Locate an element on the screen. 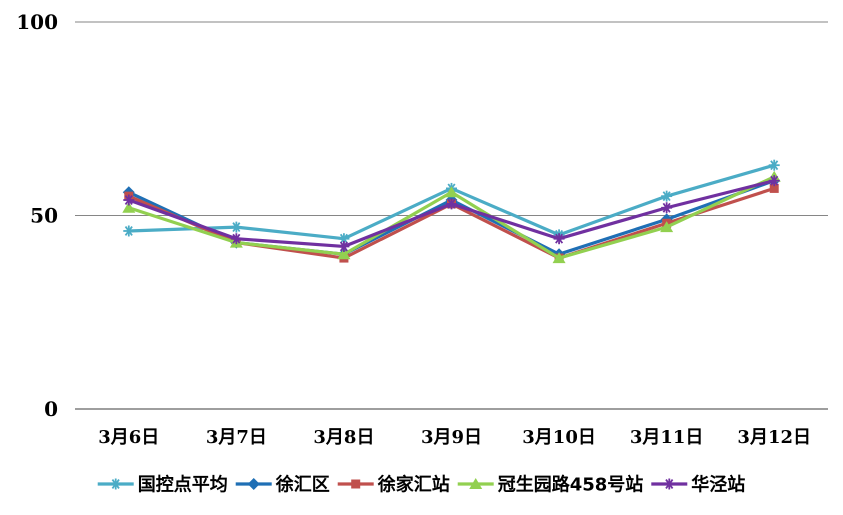 The width and height of the screenshot is (843, 515). legend-label: 华泾站 is located at coordinates (718, 485).